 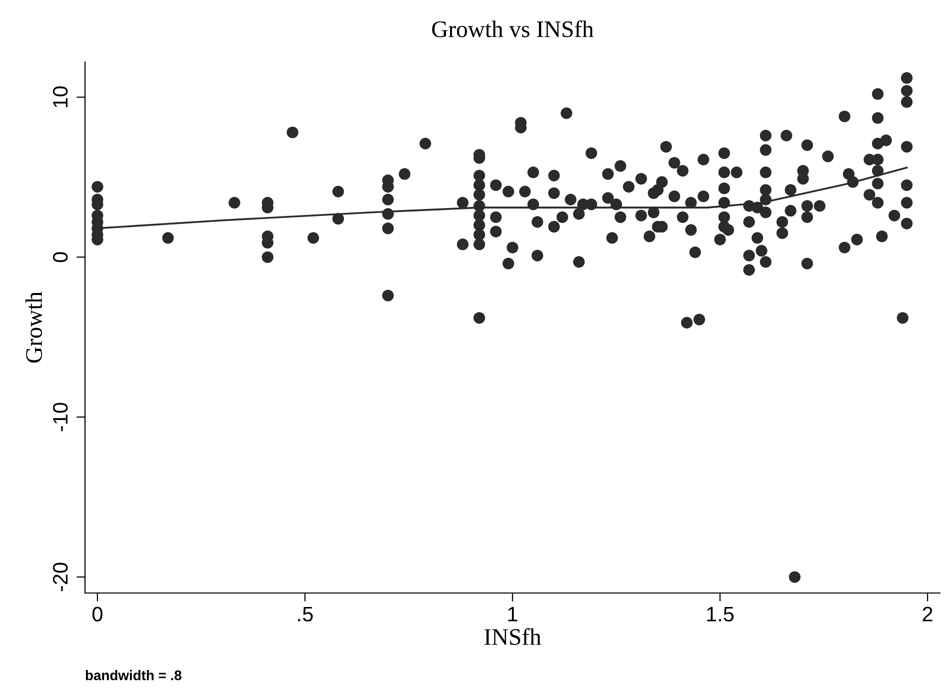 I want to click on chart-title: Growth vs INSfh, so click(x=513, y=29).